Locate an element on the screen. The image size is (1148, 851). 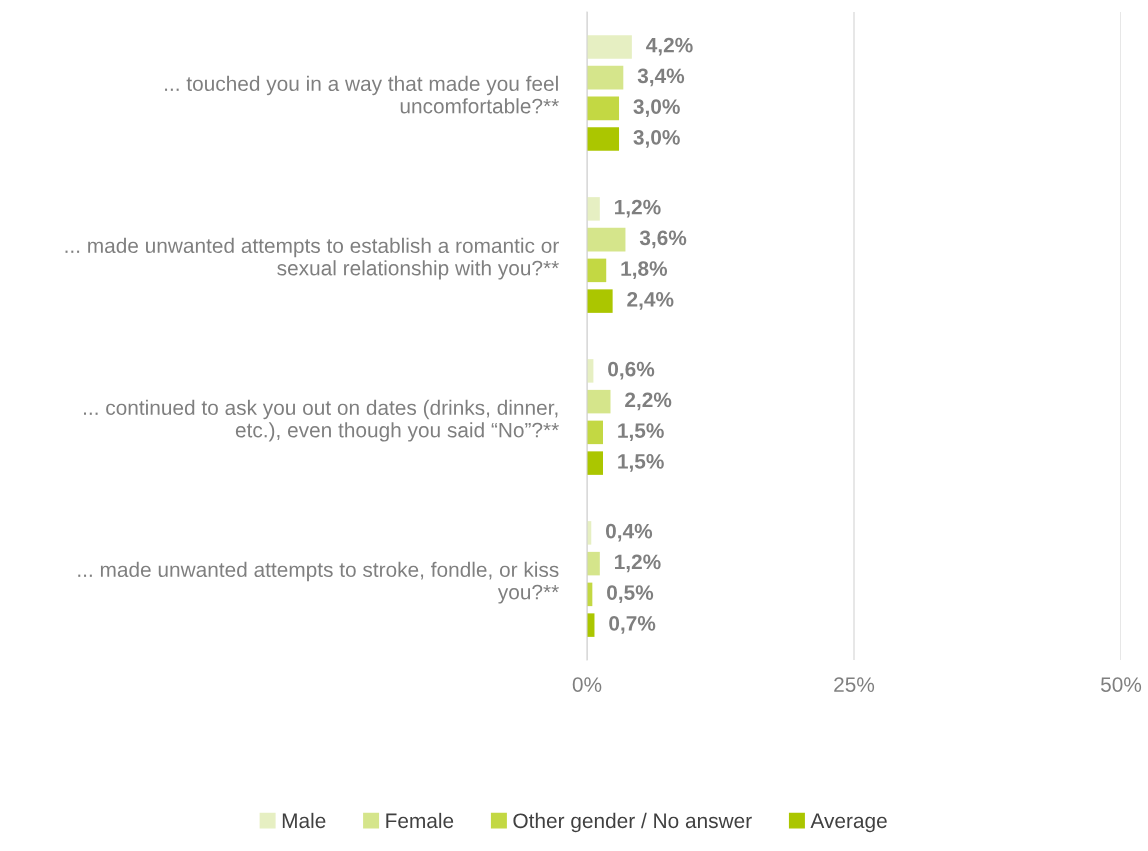
y-tick-label: ... made unwanted attempts to stroke, fondle, or kiss you?** is located at coordinates (318, 582).